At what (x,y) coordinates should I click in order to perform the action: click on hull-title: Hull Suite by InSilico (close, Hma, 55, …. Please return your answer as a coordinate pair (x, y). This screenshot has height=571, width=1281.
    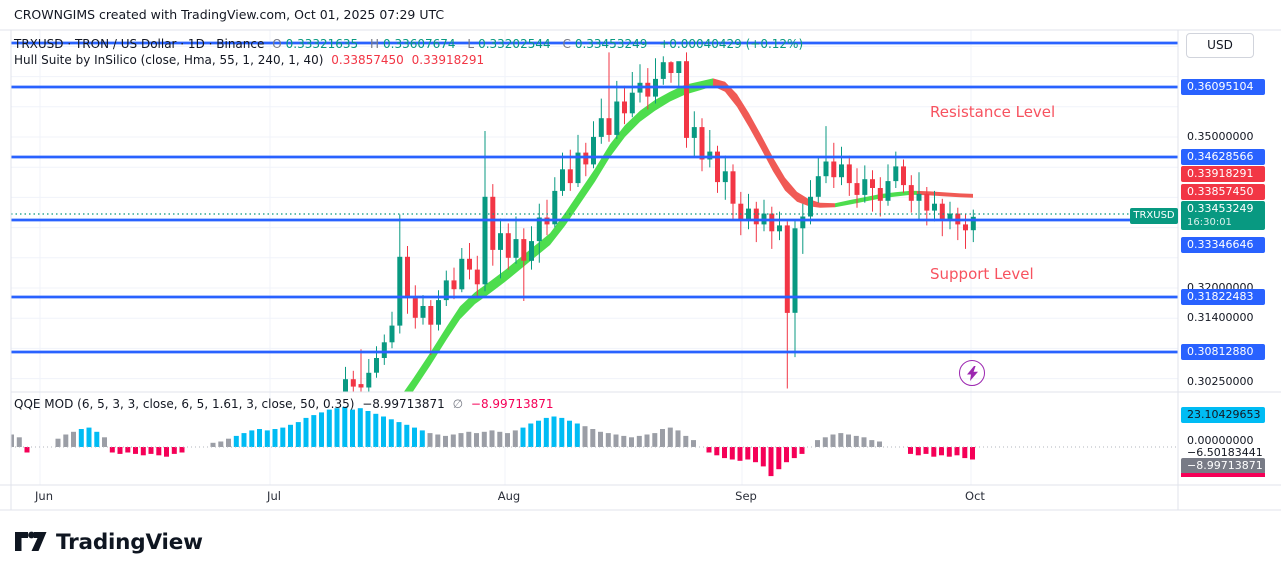
    Looking at the image, I should click on (169, 60).